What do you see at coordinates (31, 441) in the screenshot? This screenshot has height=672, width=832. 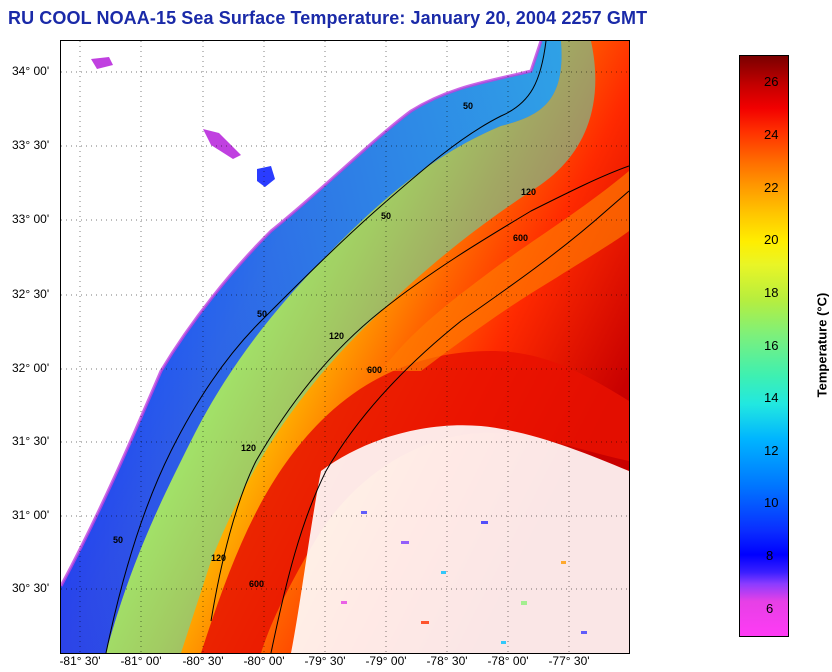 I see `lat-label: 31° 30'` at bounding box center [31, 441].